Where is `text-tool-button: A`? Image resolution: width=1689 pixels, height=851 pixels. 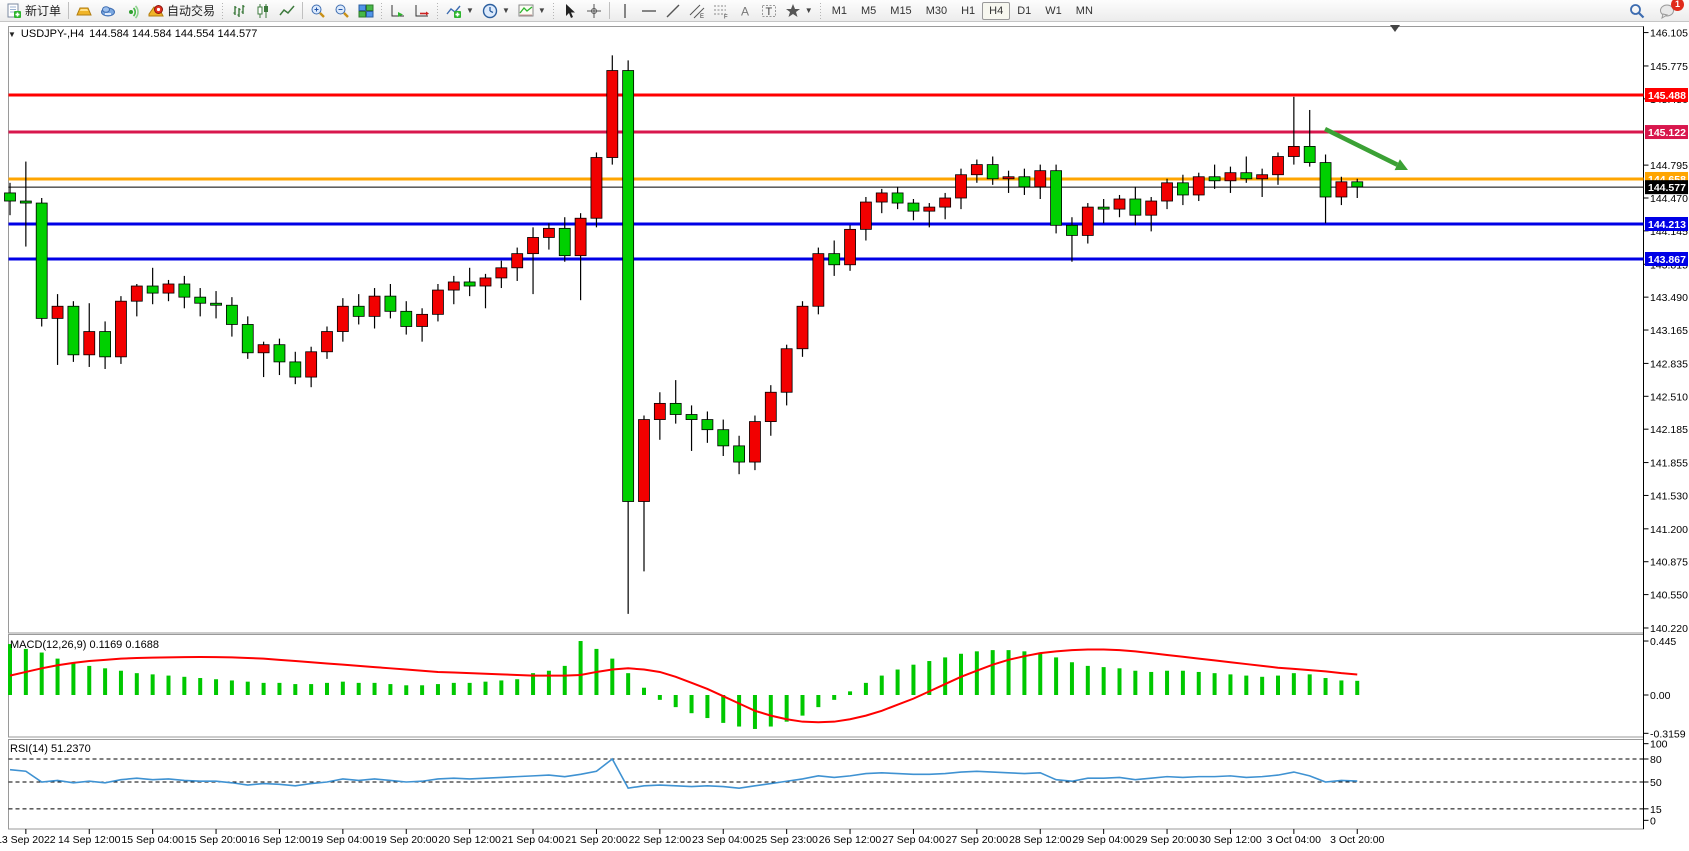 text-tool-button: A is located at coordinates (745, 11).